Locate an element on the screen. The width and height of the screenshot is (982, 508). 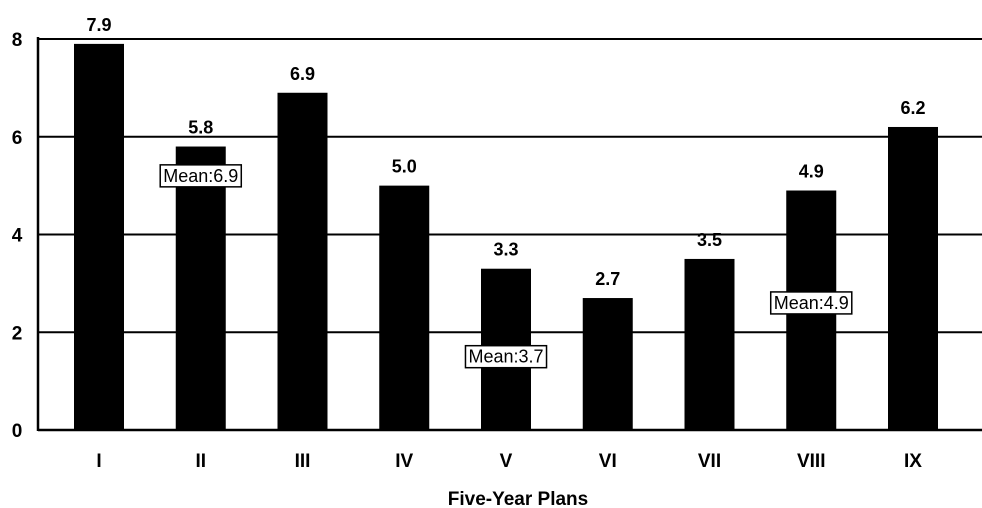
x-axis-title: Five-Year Plans is located at coordinates (518, 498).